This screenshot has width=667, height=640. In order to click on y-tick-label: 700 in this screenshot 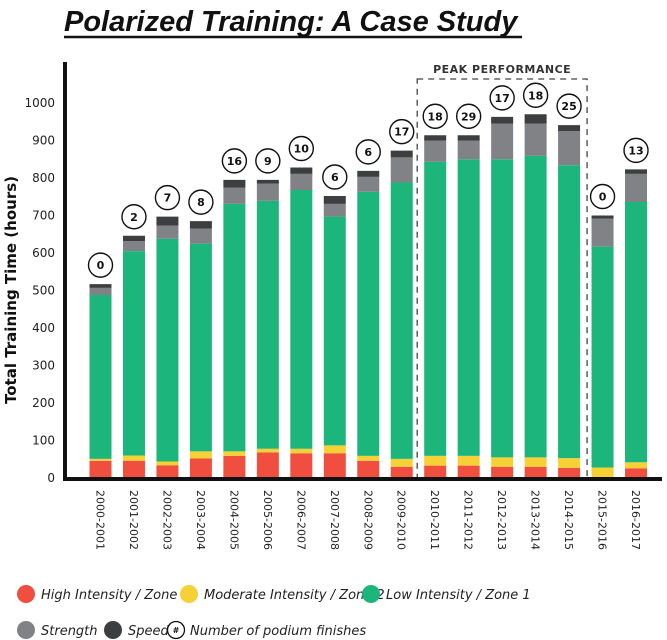, I will do `click(43, 216)`.